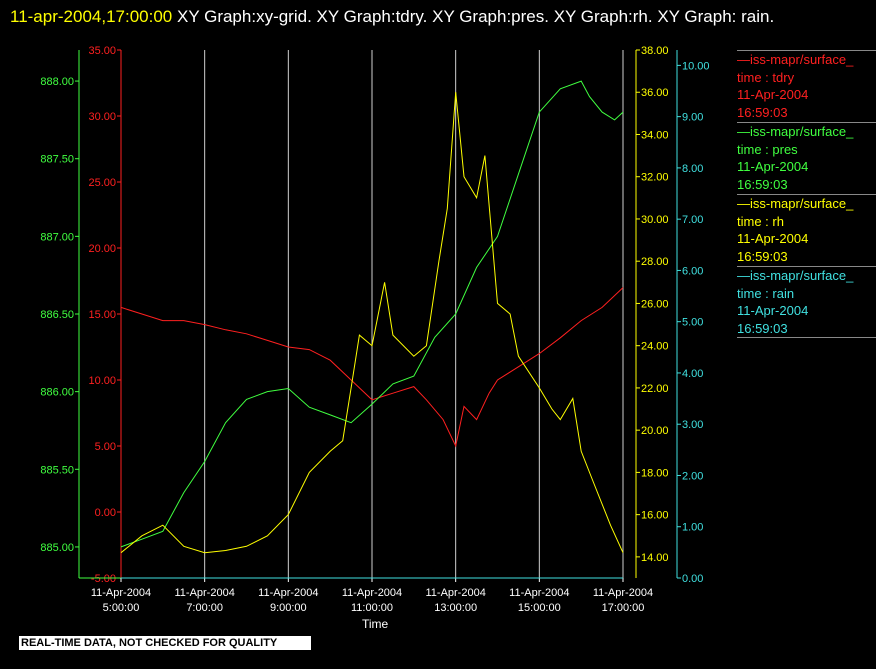 The image size is (876, 669). Describe the element at coordinates (102, 315) in the screenshot. I see `tdry-tick-label-4: 15.00` at that location.